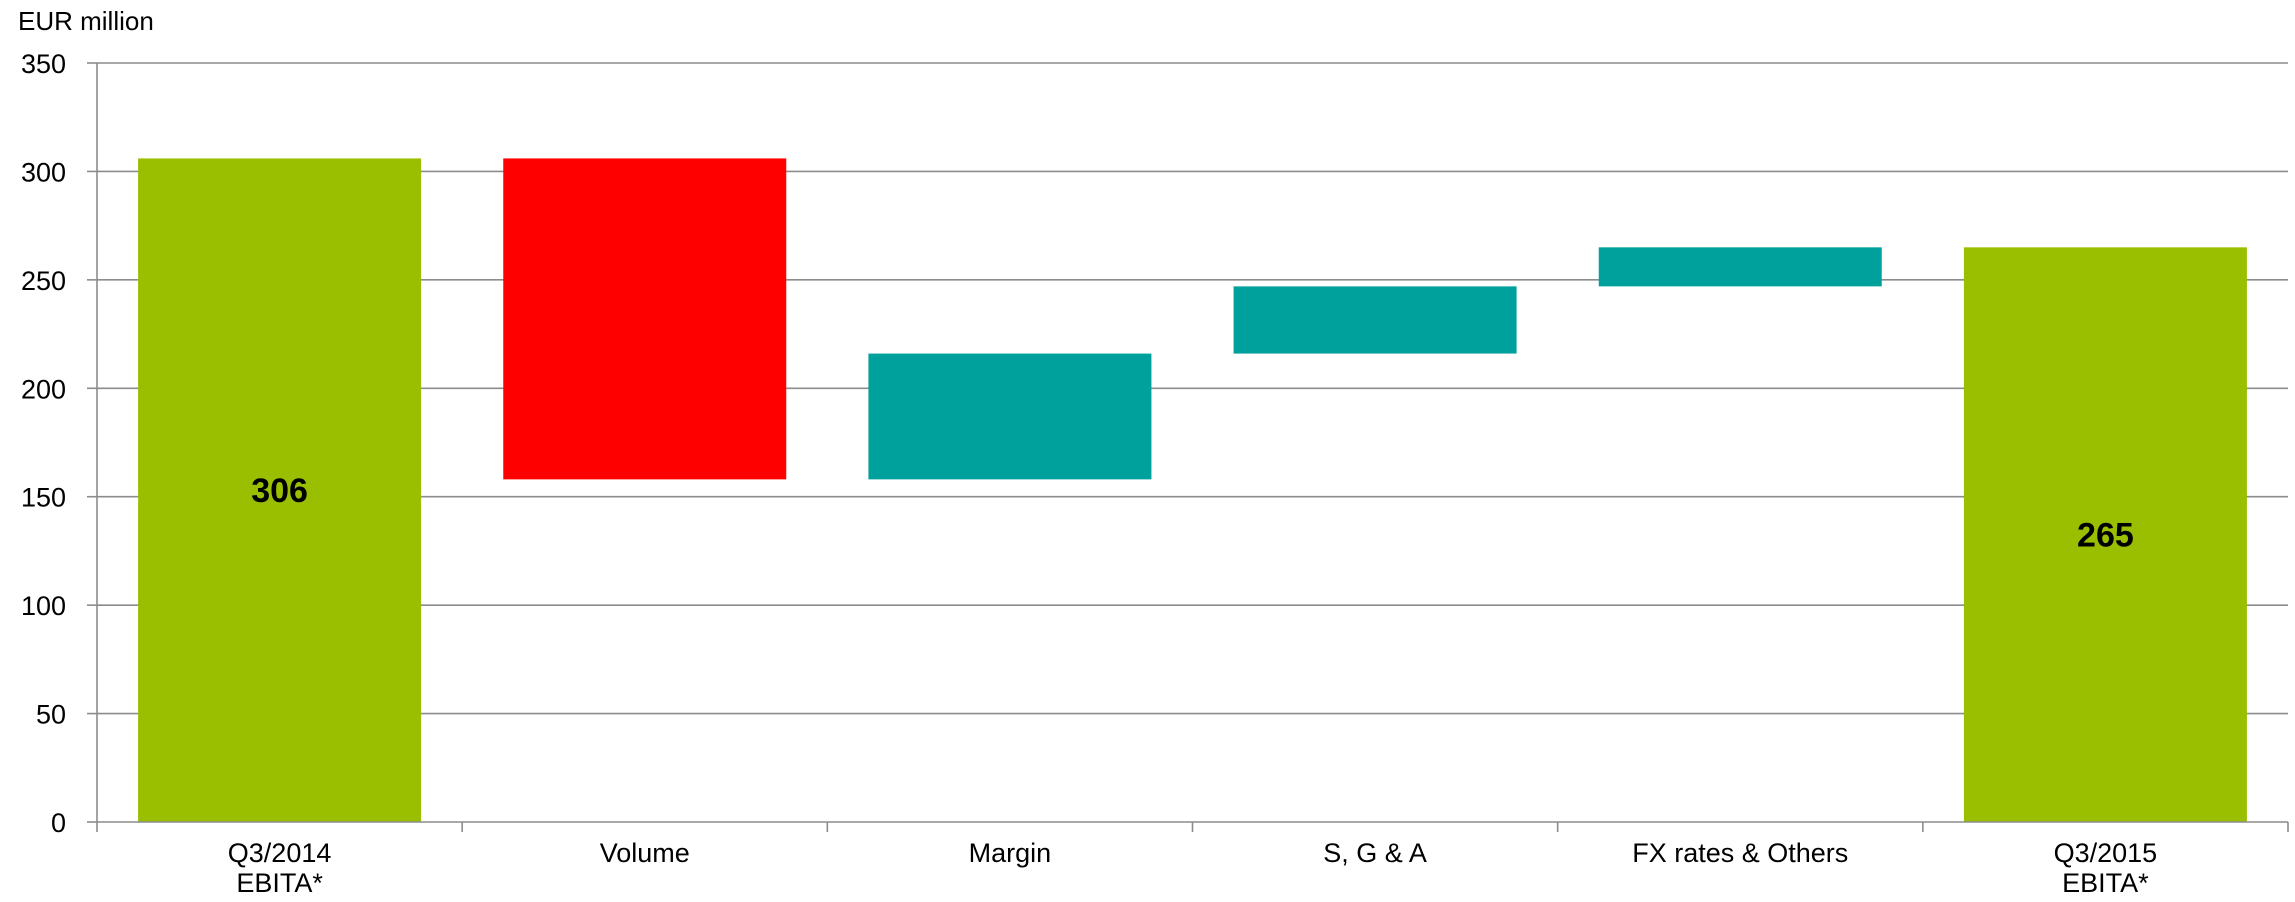  I want to click on y-tick-label: 200, so click(43, 389).